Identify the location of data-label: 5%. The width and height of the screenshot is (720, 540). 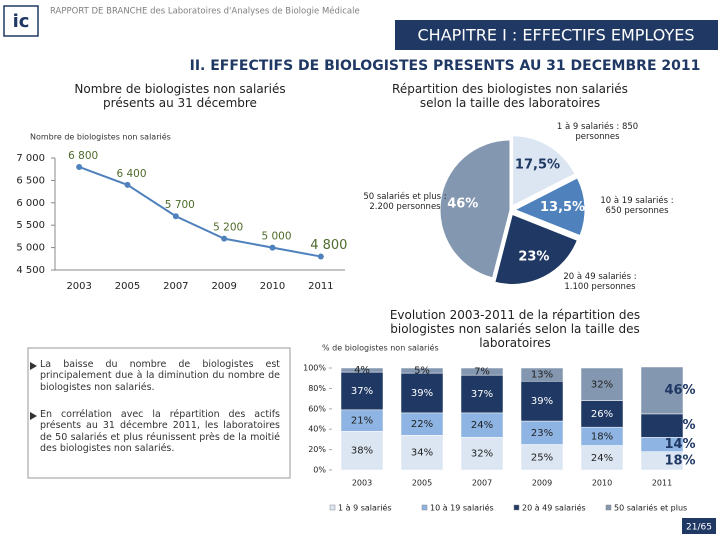
(422, 371).